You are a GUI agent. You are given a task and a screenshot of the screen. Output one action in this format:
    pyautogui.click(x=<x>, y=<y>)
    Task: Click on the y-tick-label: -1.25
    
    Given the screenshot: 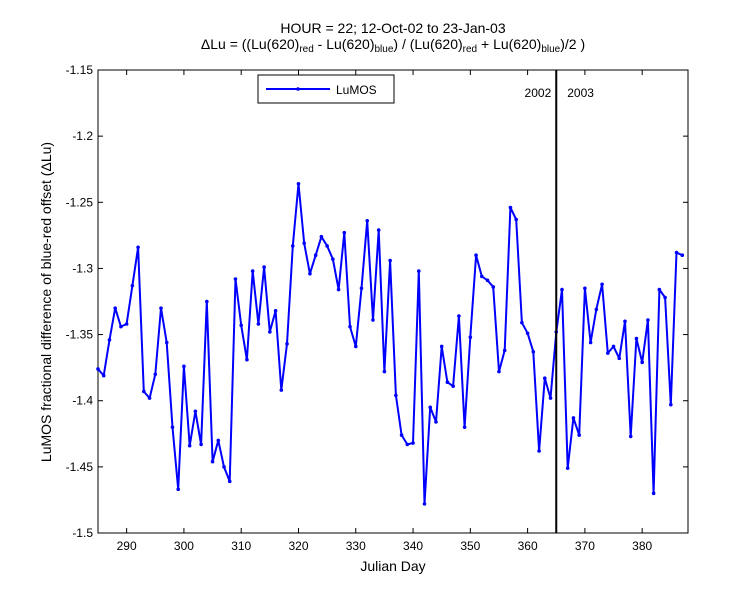 What is the action you would take?
    pyautogui.click(x=80, y=202)
    